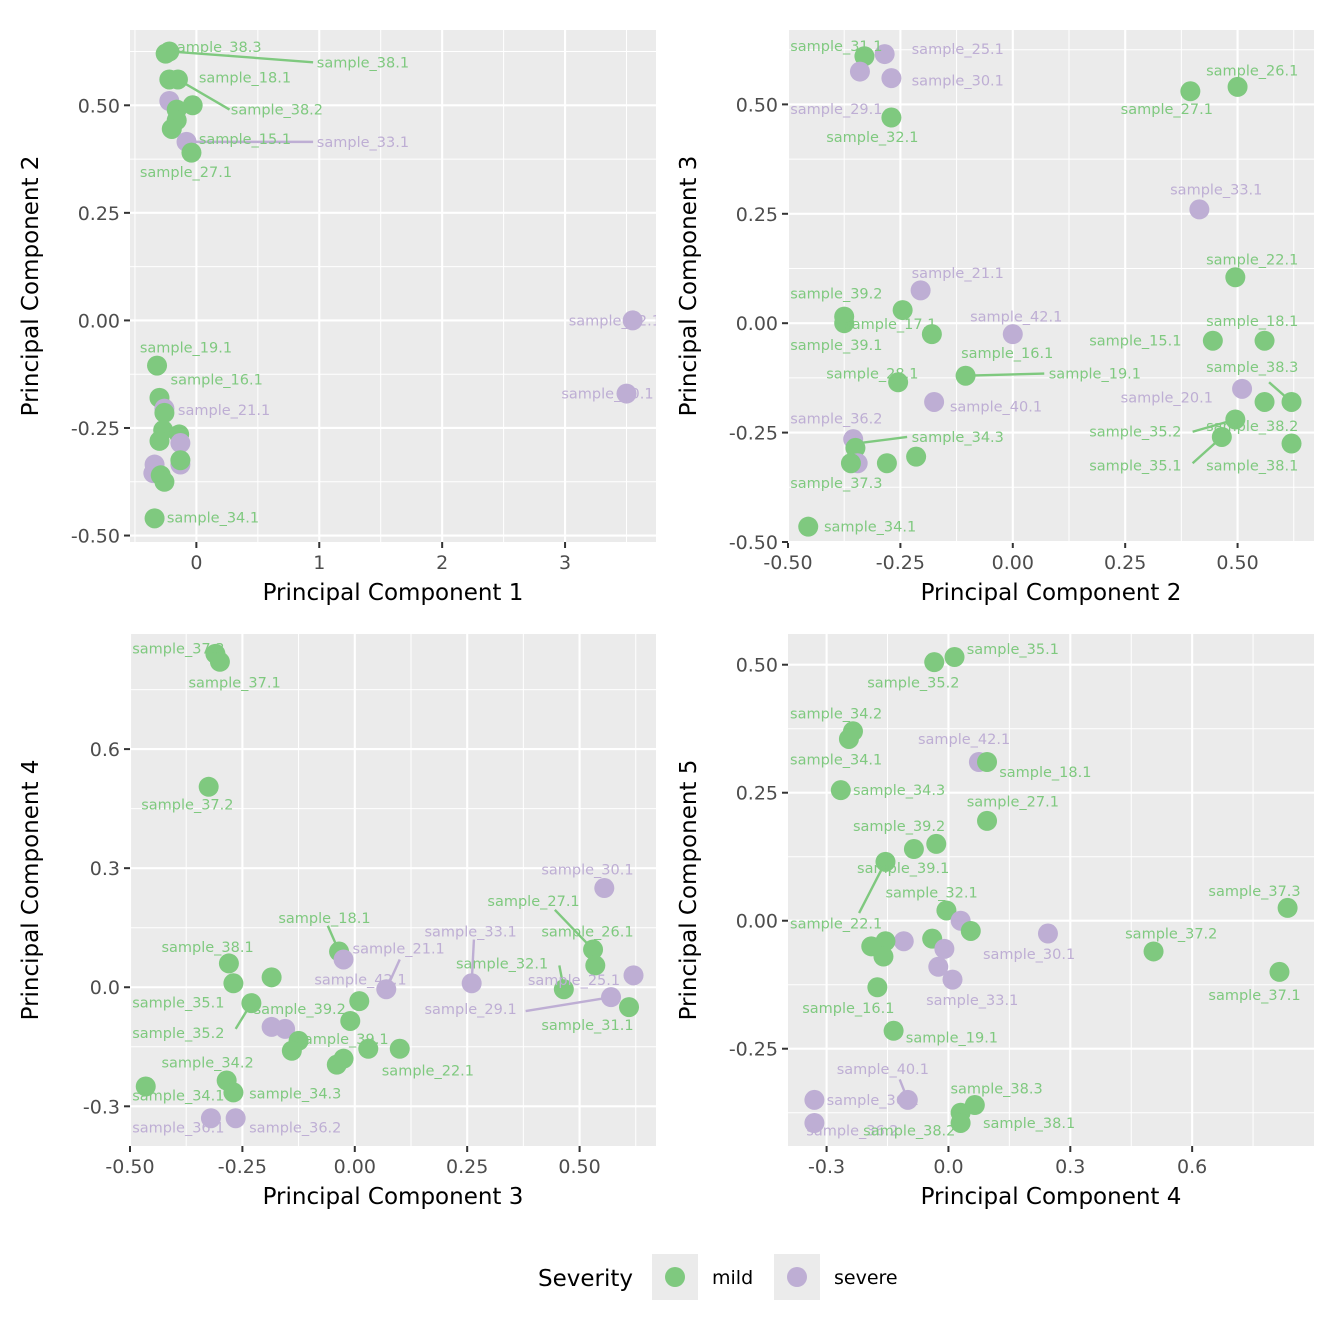  I want to click on point-label: sample_36.2, so click(836, 420).